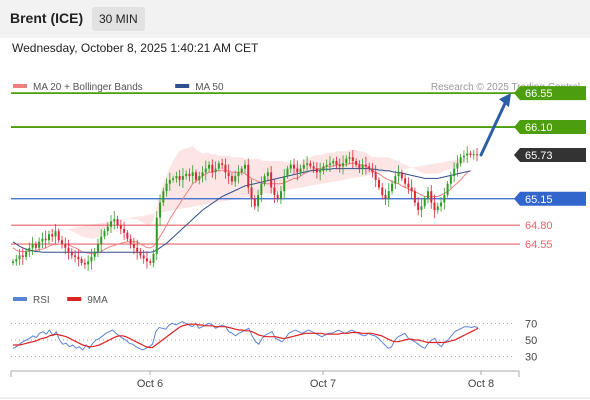  What do you see at coordinates (295, 19) in the screenshot?
I see `chart-header: Brent (ICE) 30 MIN` at bounding box center [295, 19].